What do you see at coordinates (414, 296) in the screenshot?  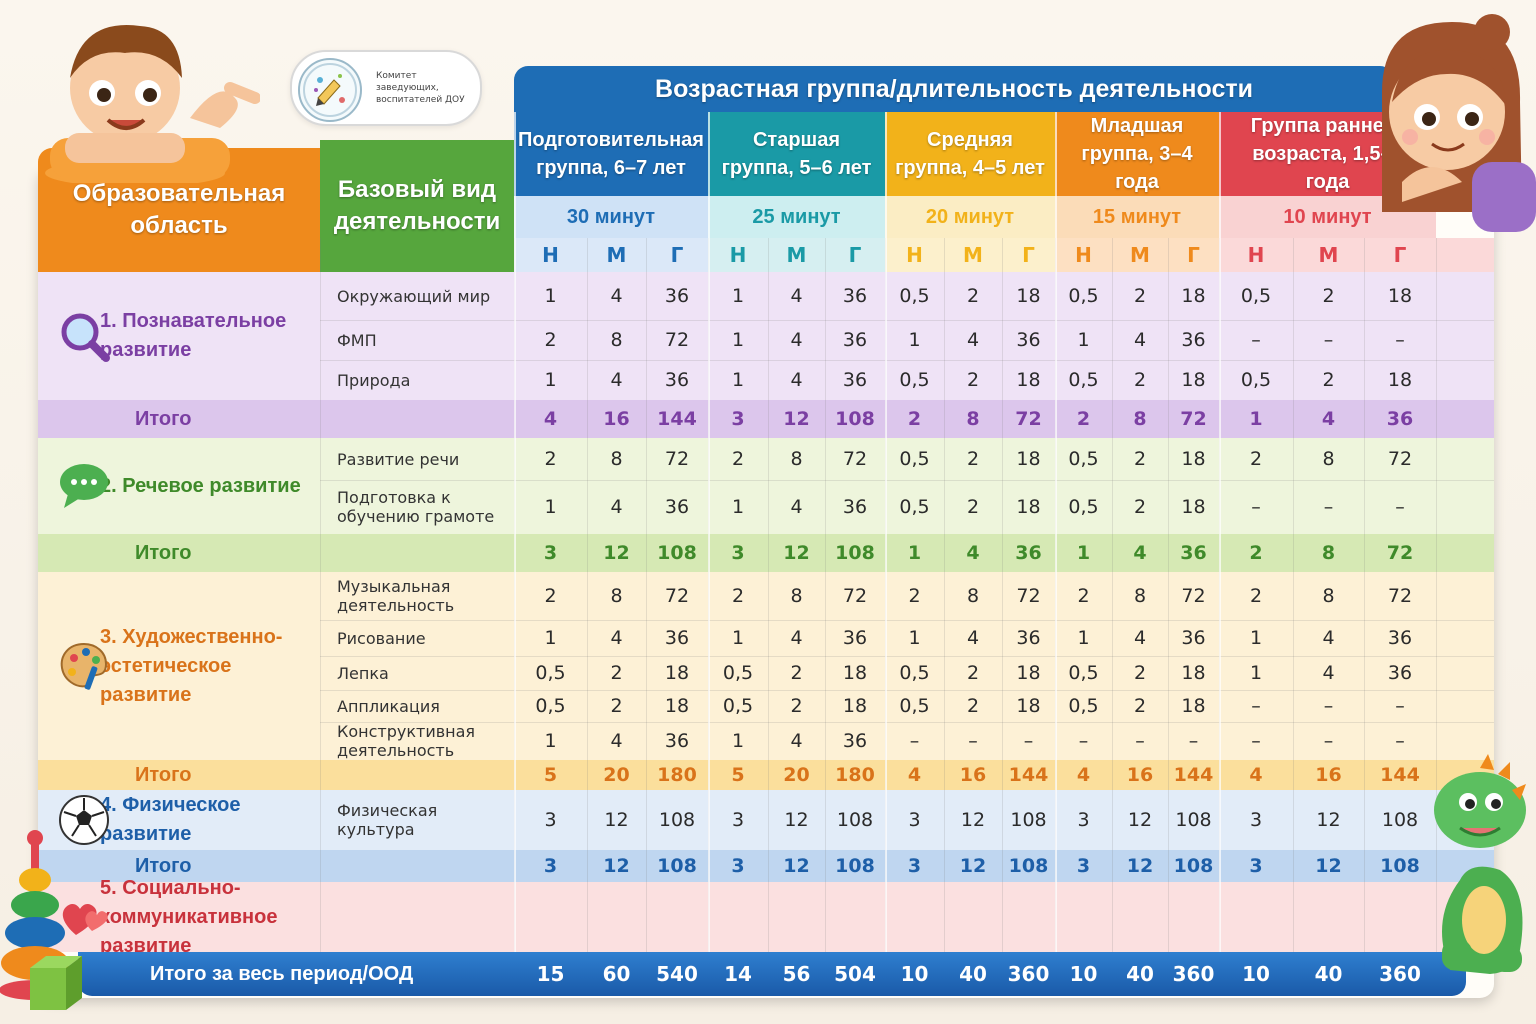 I see `activity-label: Окружающий мир` at bounding box center [414, 296].